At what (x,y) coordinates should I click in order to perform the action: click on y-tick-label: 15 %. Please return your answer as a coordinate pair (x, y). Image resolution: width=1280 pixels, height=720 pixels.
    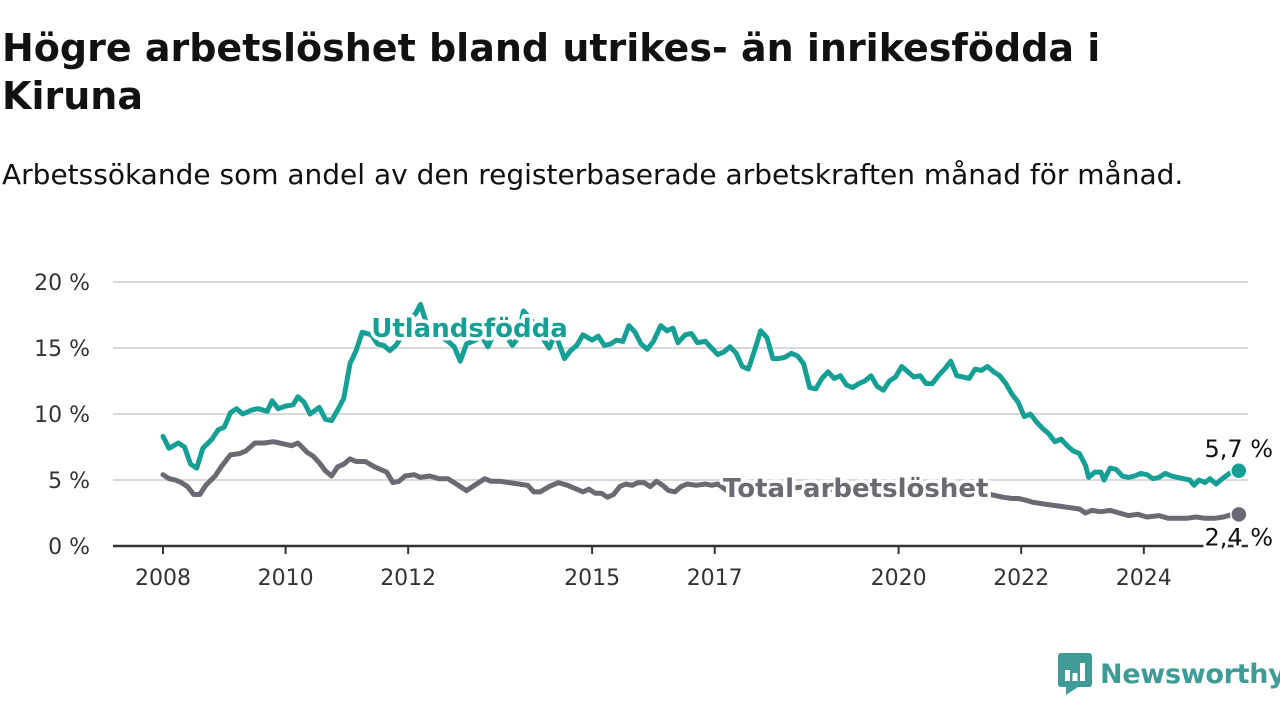
    Looking at the image, I should click on (62, 349).